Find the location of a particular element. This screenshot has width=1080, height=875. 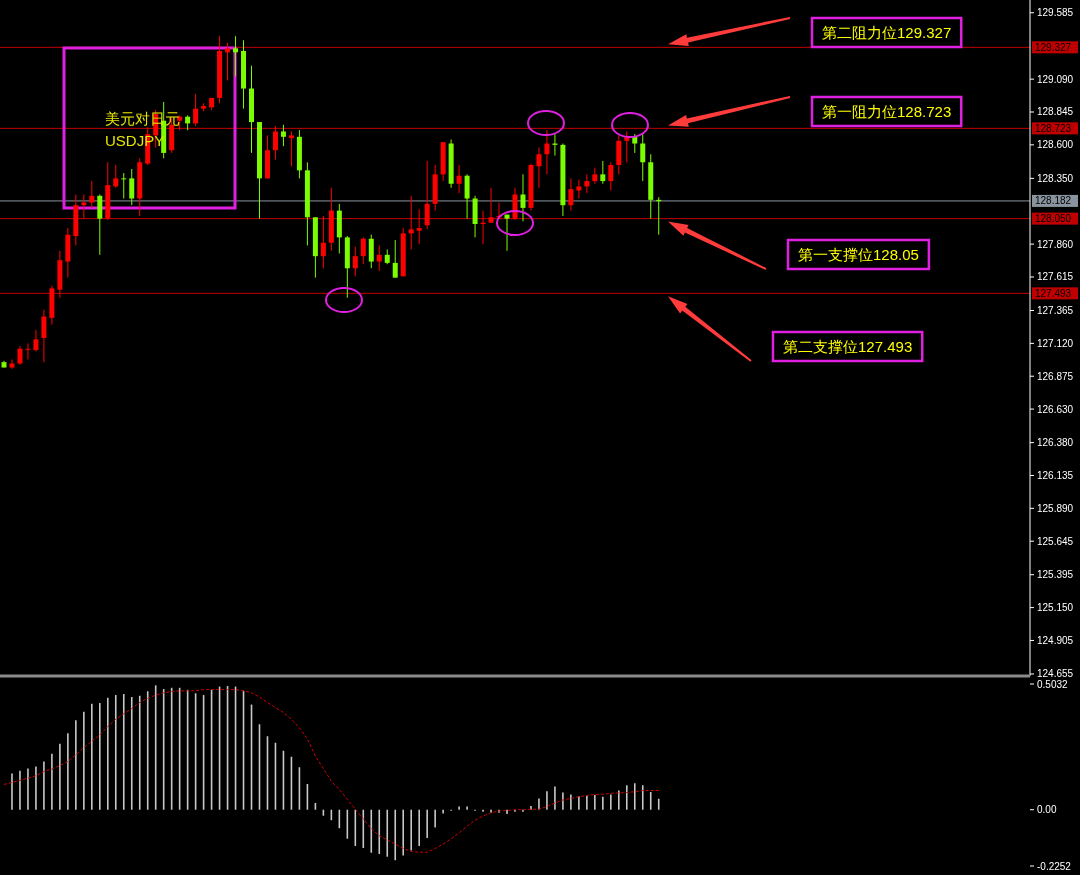

y-tick-label: 126.875 is located at coordinates (1055, 376).